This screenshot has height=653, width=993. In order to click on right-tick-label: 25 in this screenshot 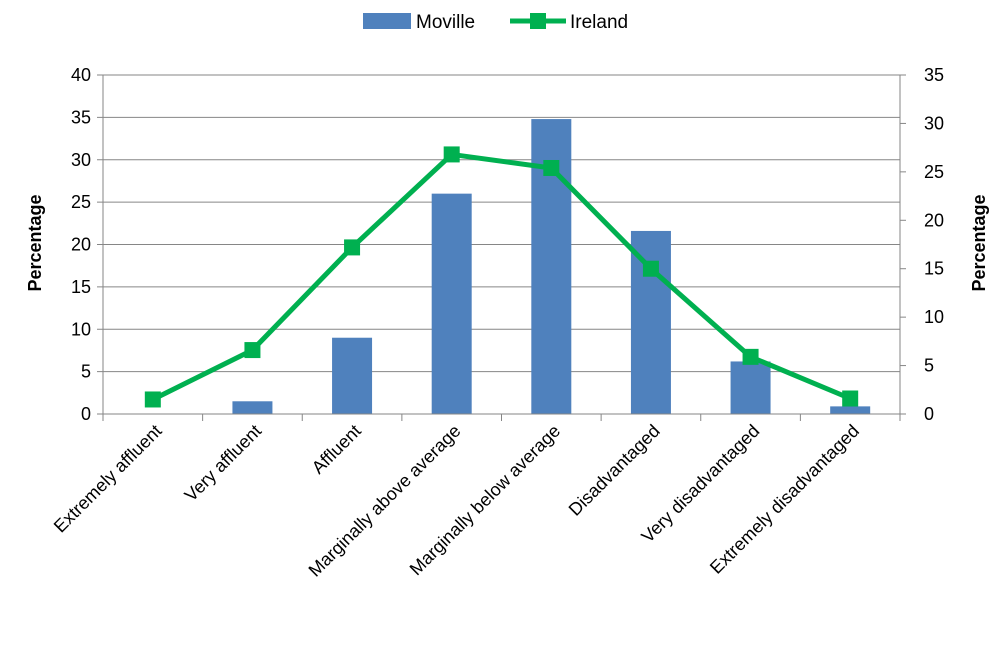, I will do `click(934, 172)`.